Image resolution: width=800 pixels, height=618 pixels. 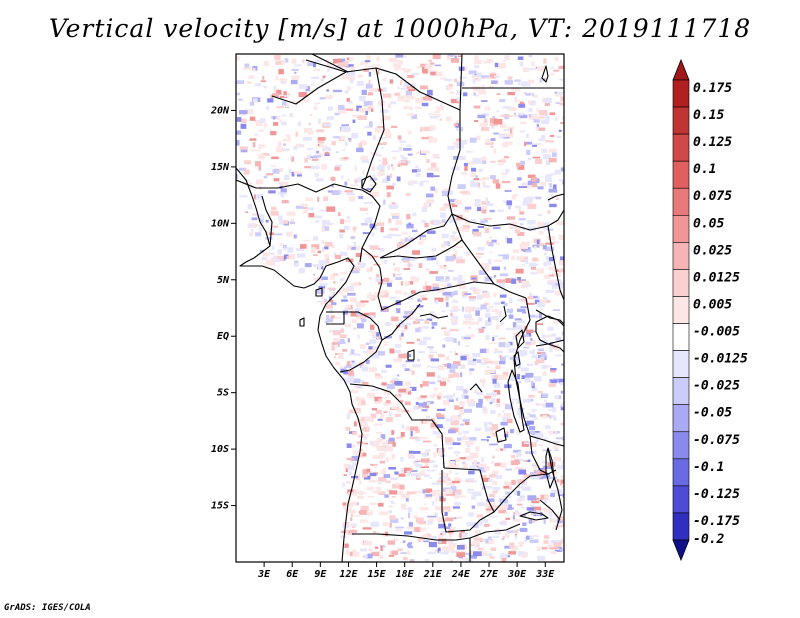 I want to click on colorbar-segment, so click(x=681, y=93).